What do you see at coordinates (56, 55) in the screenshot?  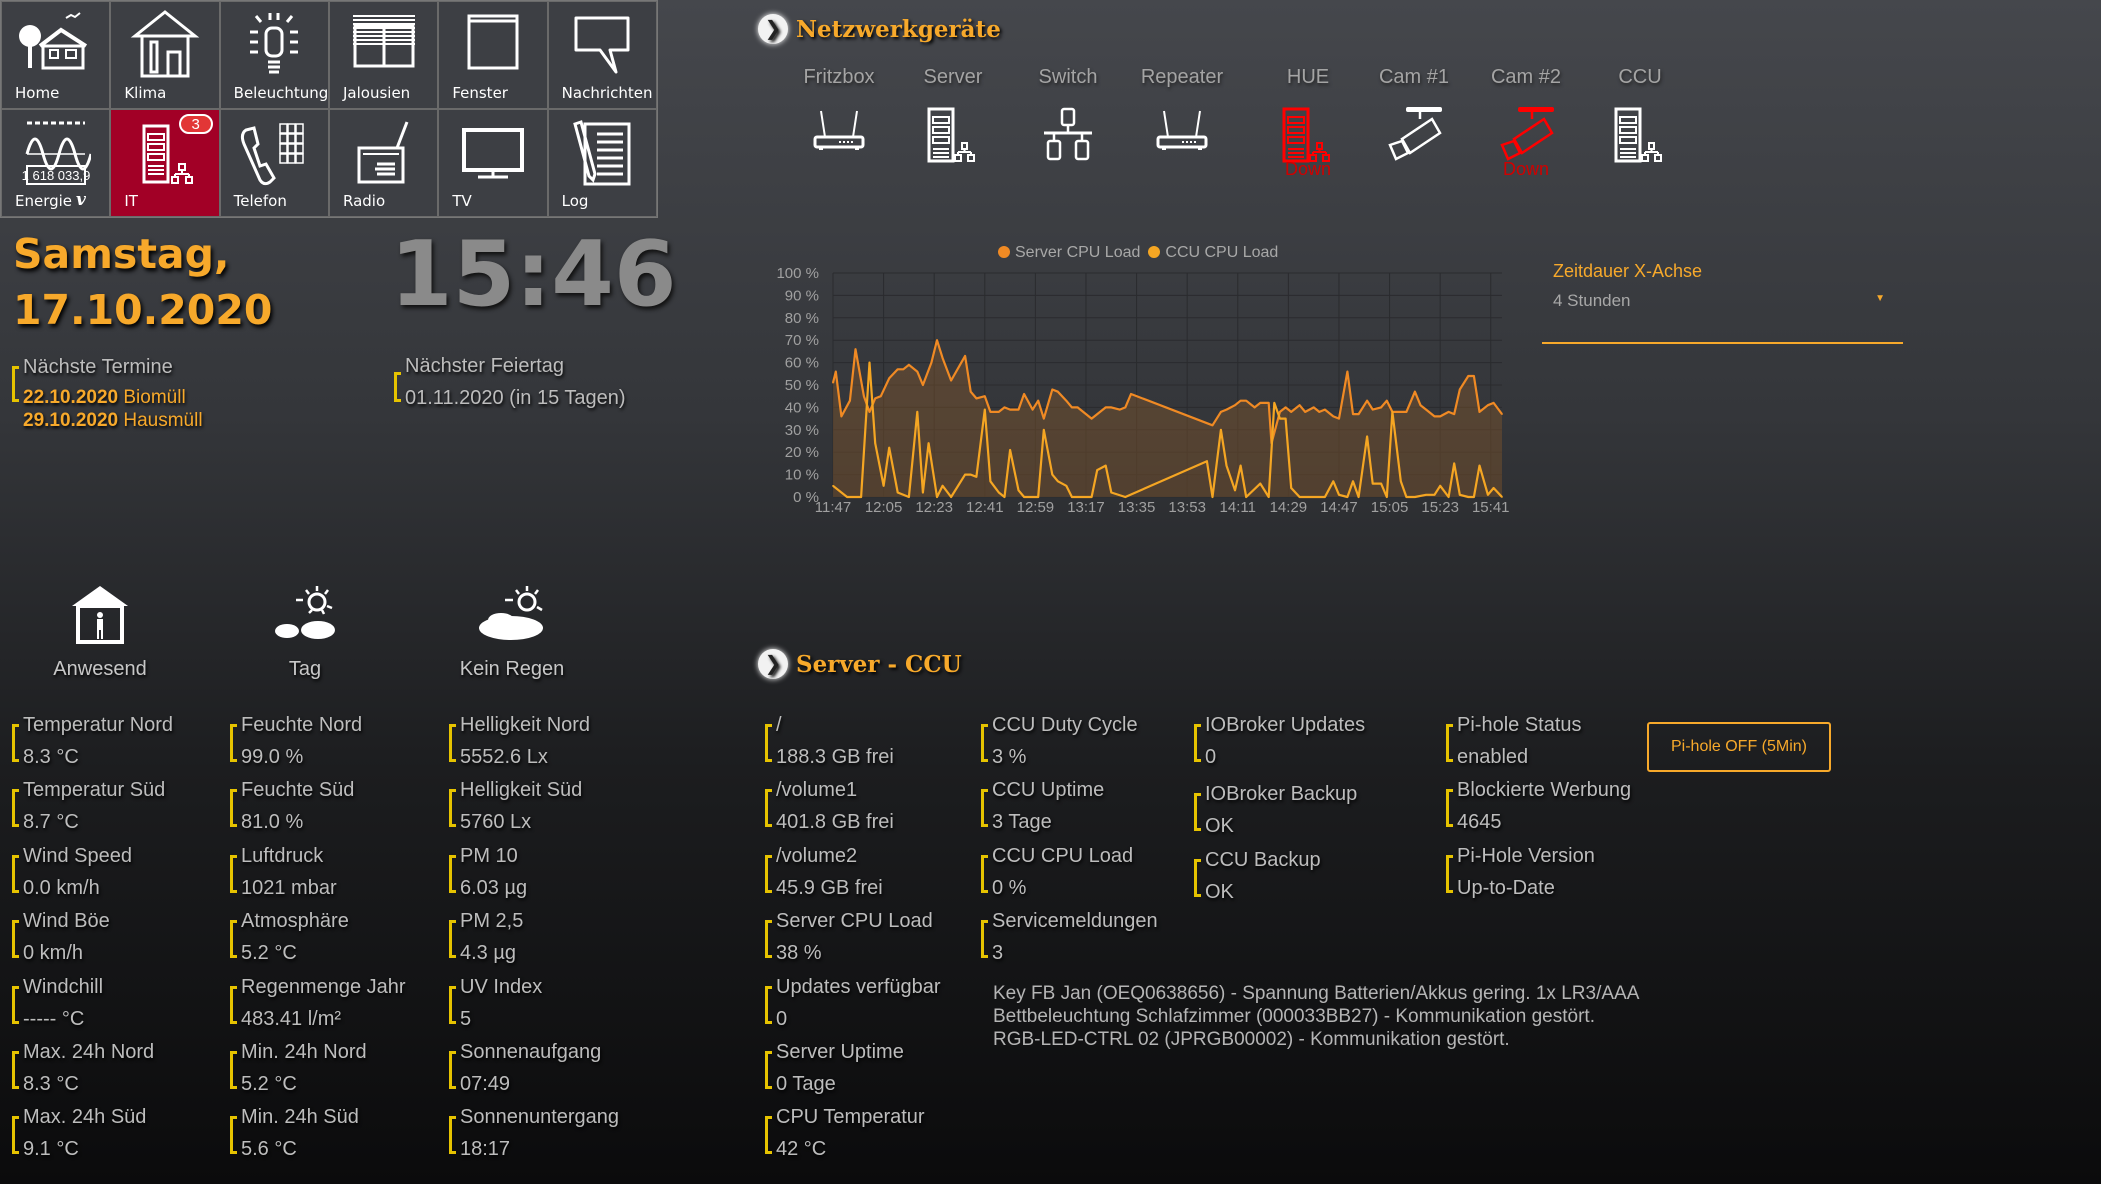 I see `tile-home: Home` at bounding box center [56, 55].